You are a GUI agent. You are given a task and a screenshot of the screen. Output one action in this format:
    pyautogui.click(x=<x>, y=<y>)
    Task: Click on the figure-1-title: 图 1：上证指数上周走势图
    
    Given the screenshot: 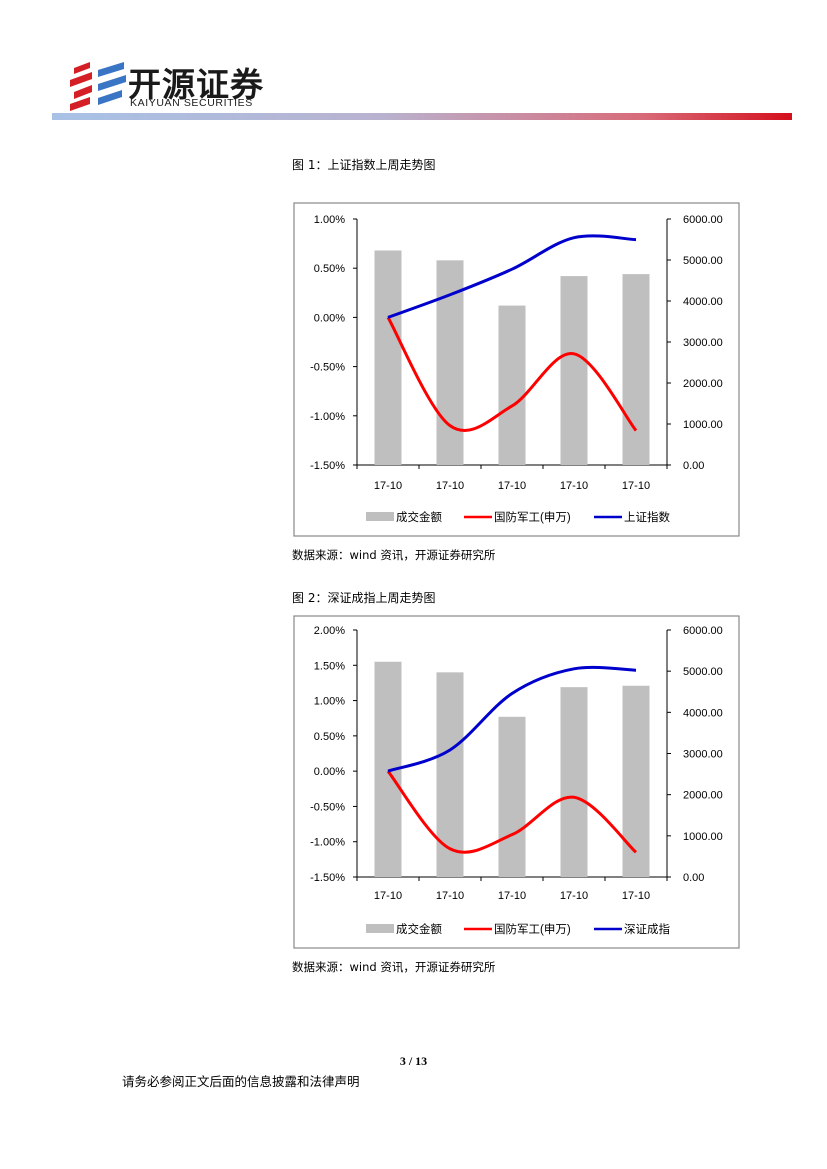 What is the action you would take?
    pyautogui.click(x=364, y=165)
    